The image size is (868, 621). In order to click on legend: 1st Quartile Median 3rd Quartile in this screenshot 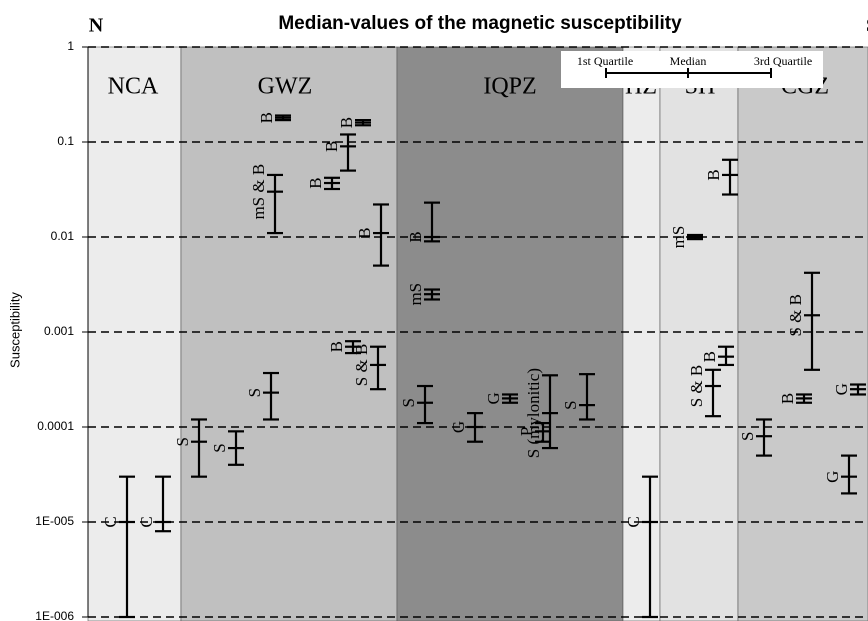, I will do `click(692, 69)`.